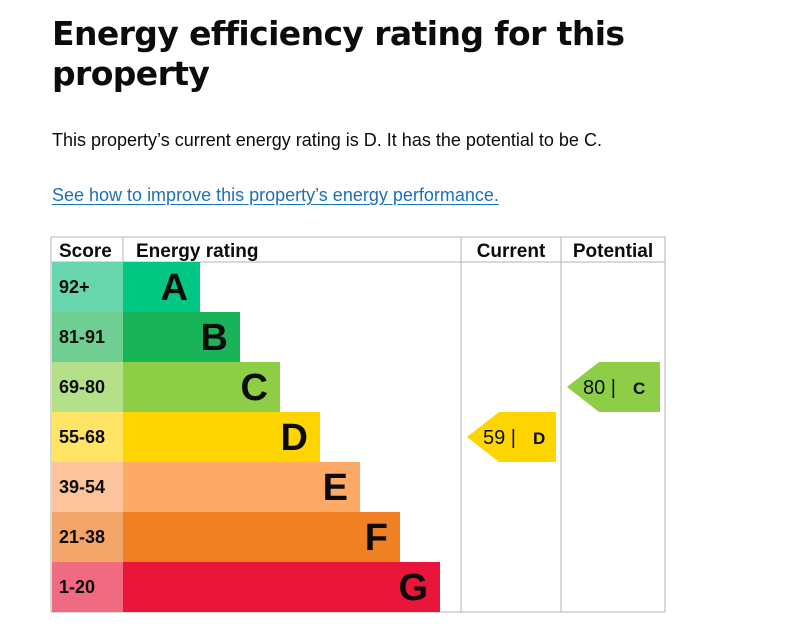 The height and width of the screenshot is (644, 807). Describe the element at coordinates (376, 538) in the screenshot. I see `rating-letter: F` at that location.